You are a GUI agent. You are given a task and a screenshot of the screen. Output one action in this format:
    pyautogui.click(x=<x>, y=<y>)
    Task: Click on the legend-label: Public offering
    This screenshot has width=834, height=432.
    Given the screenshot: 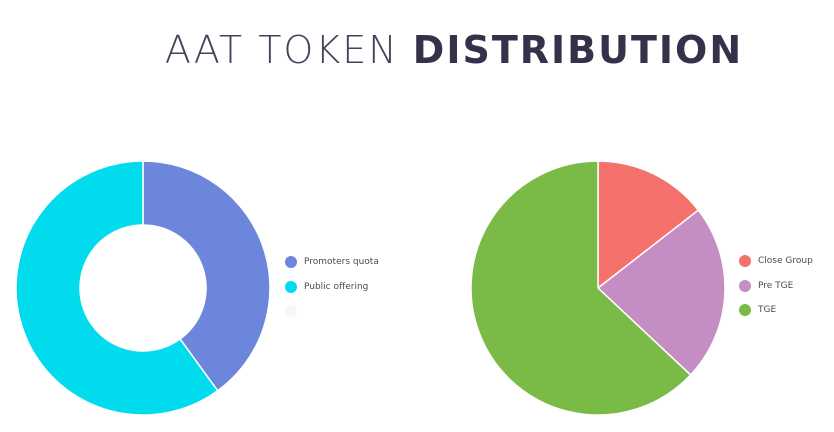 What is the action you would take?
    pyautogui.click(x=336, y=286)
    